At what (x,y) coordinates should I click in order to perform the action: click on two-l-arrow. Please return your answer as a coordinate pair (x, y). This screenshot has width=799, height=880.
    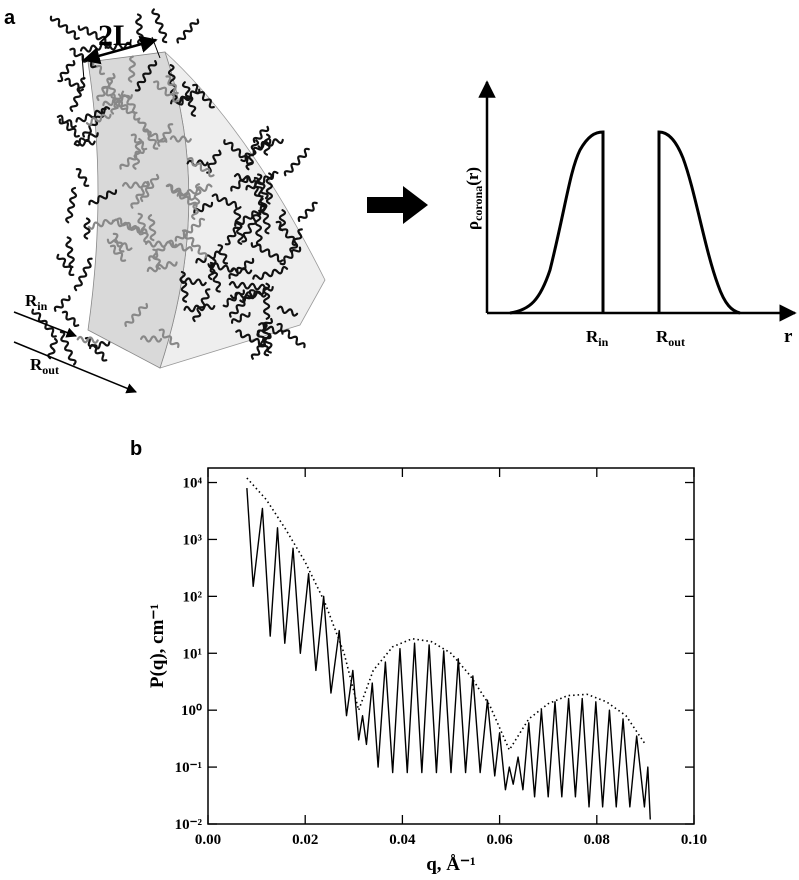
    Looking at the image, I should click on (120, 50).